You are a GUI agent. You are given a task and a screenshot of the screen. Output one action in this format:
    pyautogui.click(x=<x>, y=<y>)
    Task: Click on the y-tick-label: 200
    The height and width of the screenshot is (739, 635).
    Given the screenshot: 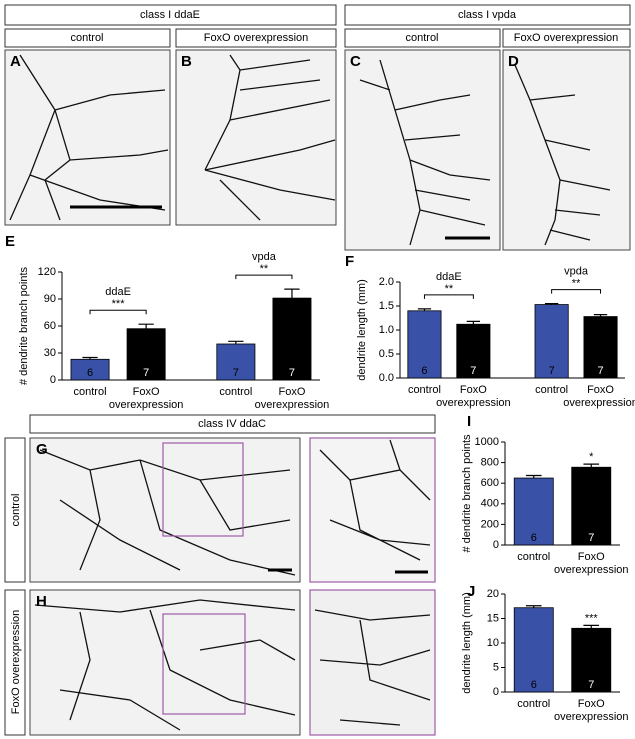 What is the action you would take?
    pyautogui.click(x=490, y=524)
    